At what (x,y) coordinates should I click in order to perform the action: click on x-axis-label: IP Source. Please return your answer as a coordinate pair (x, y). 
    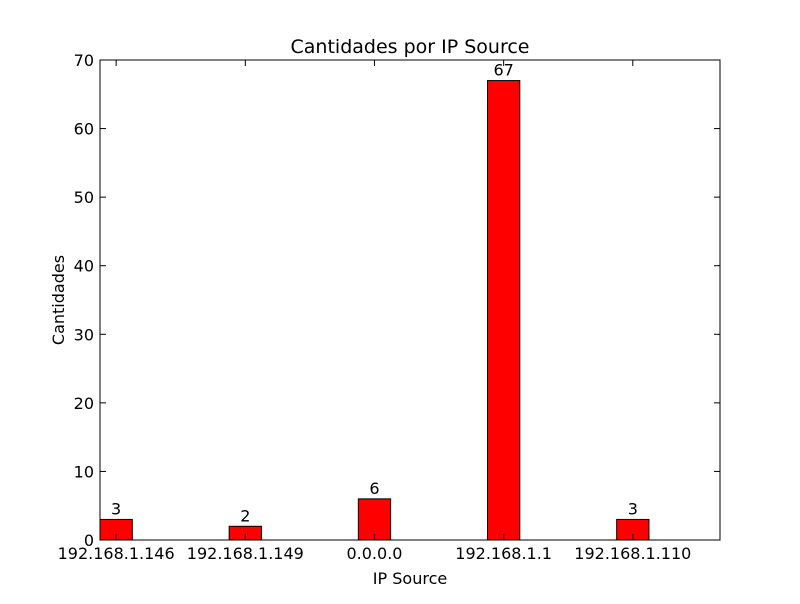
    Looking at the image, I should click on (410, 578).